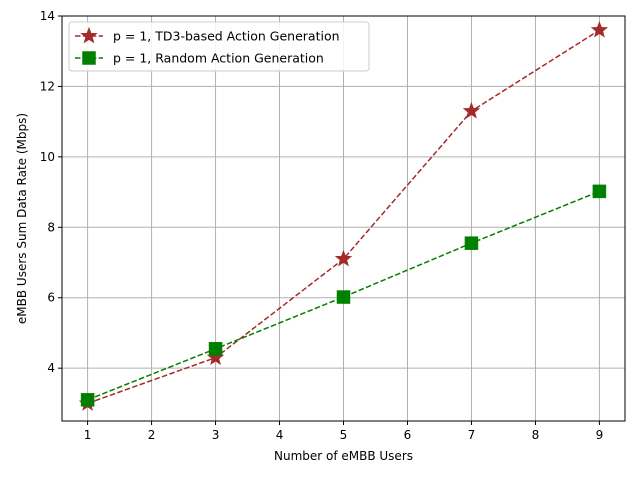 This screenshot has height=478, width=639. I want to click on x-tick-label: 2, so click(152, 435).